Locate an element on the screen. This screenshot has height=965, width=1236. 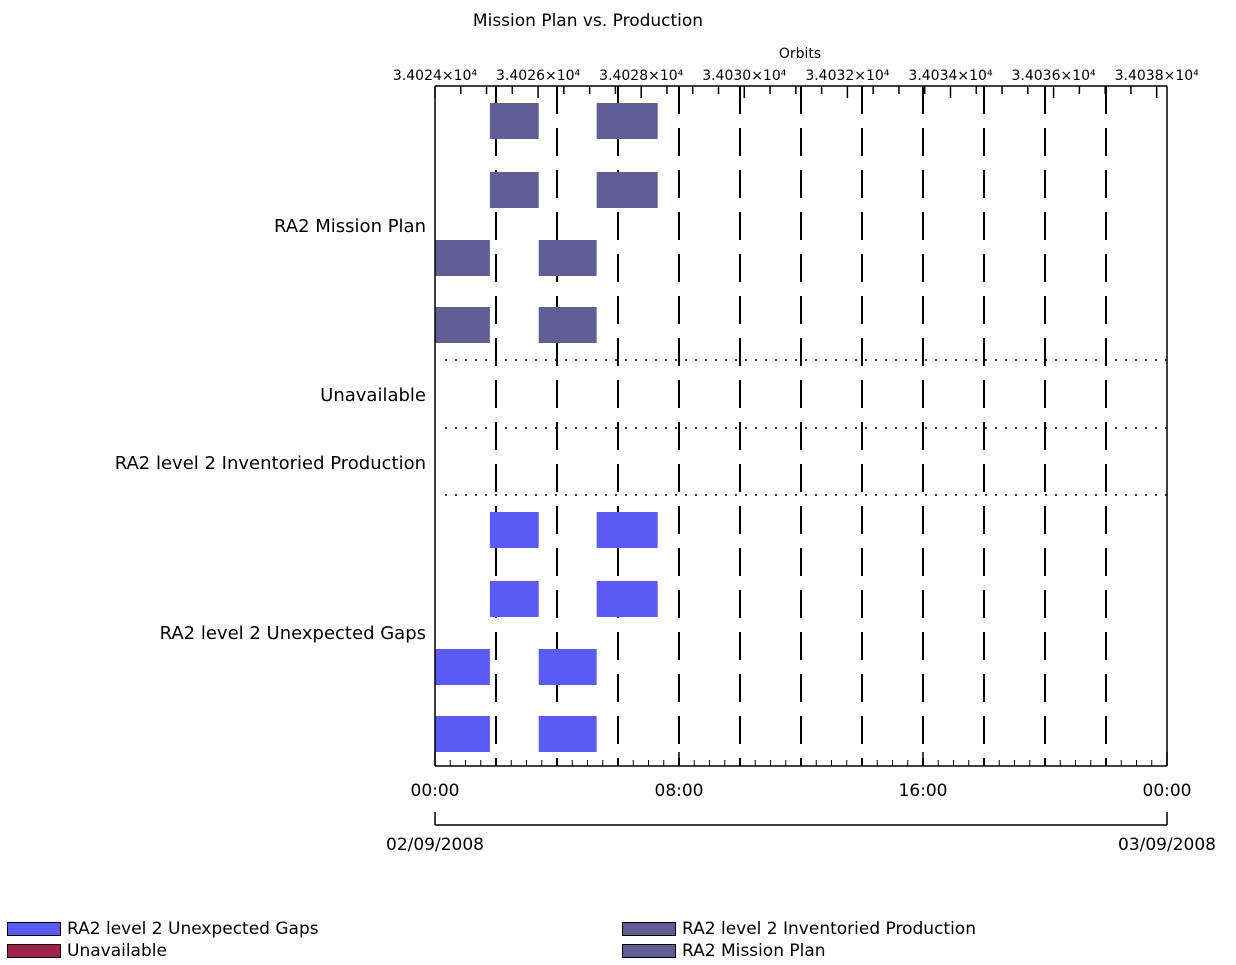
legend-label: RA2 level 2 Inventoried Production is located at coordinates (829, 929).